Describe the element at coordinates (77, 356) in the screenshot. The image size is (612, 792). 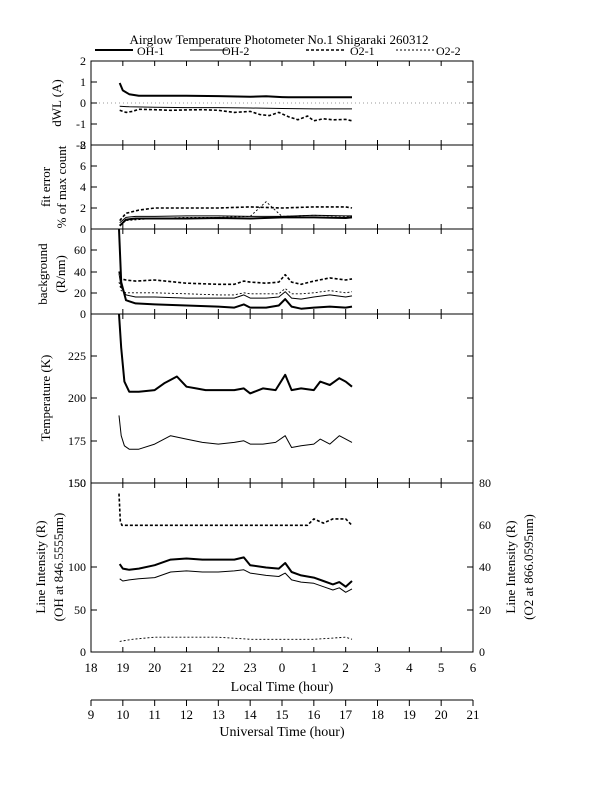
I see `y-tick-label: 225` at that location.